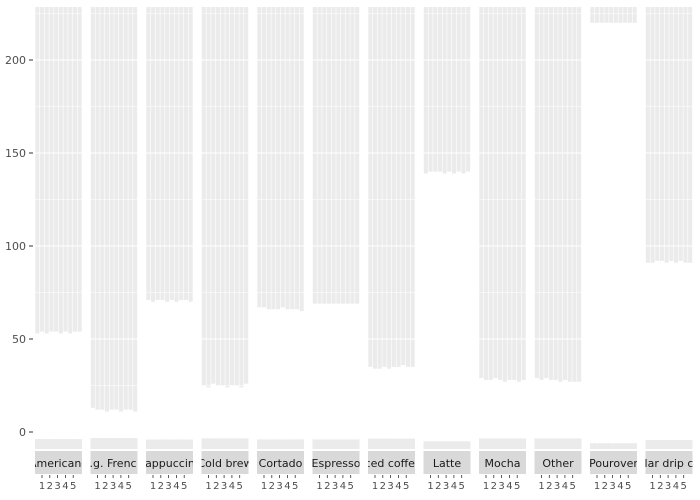  Describe the element at coordinates (58, 463) in the screenshot. I see `facet-strip-label: Americano` at that location.